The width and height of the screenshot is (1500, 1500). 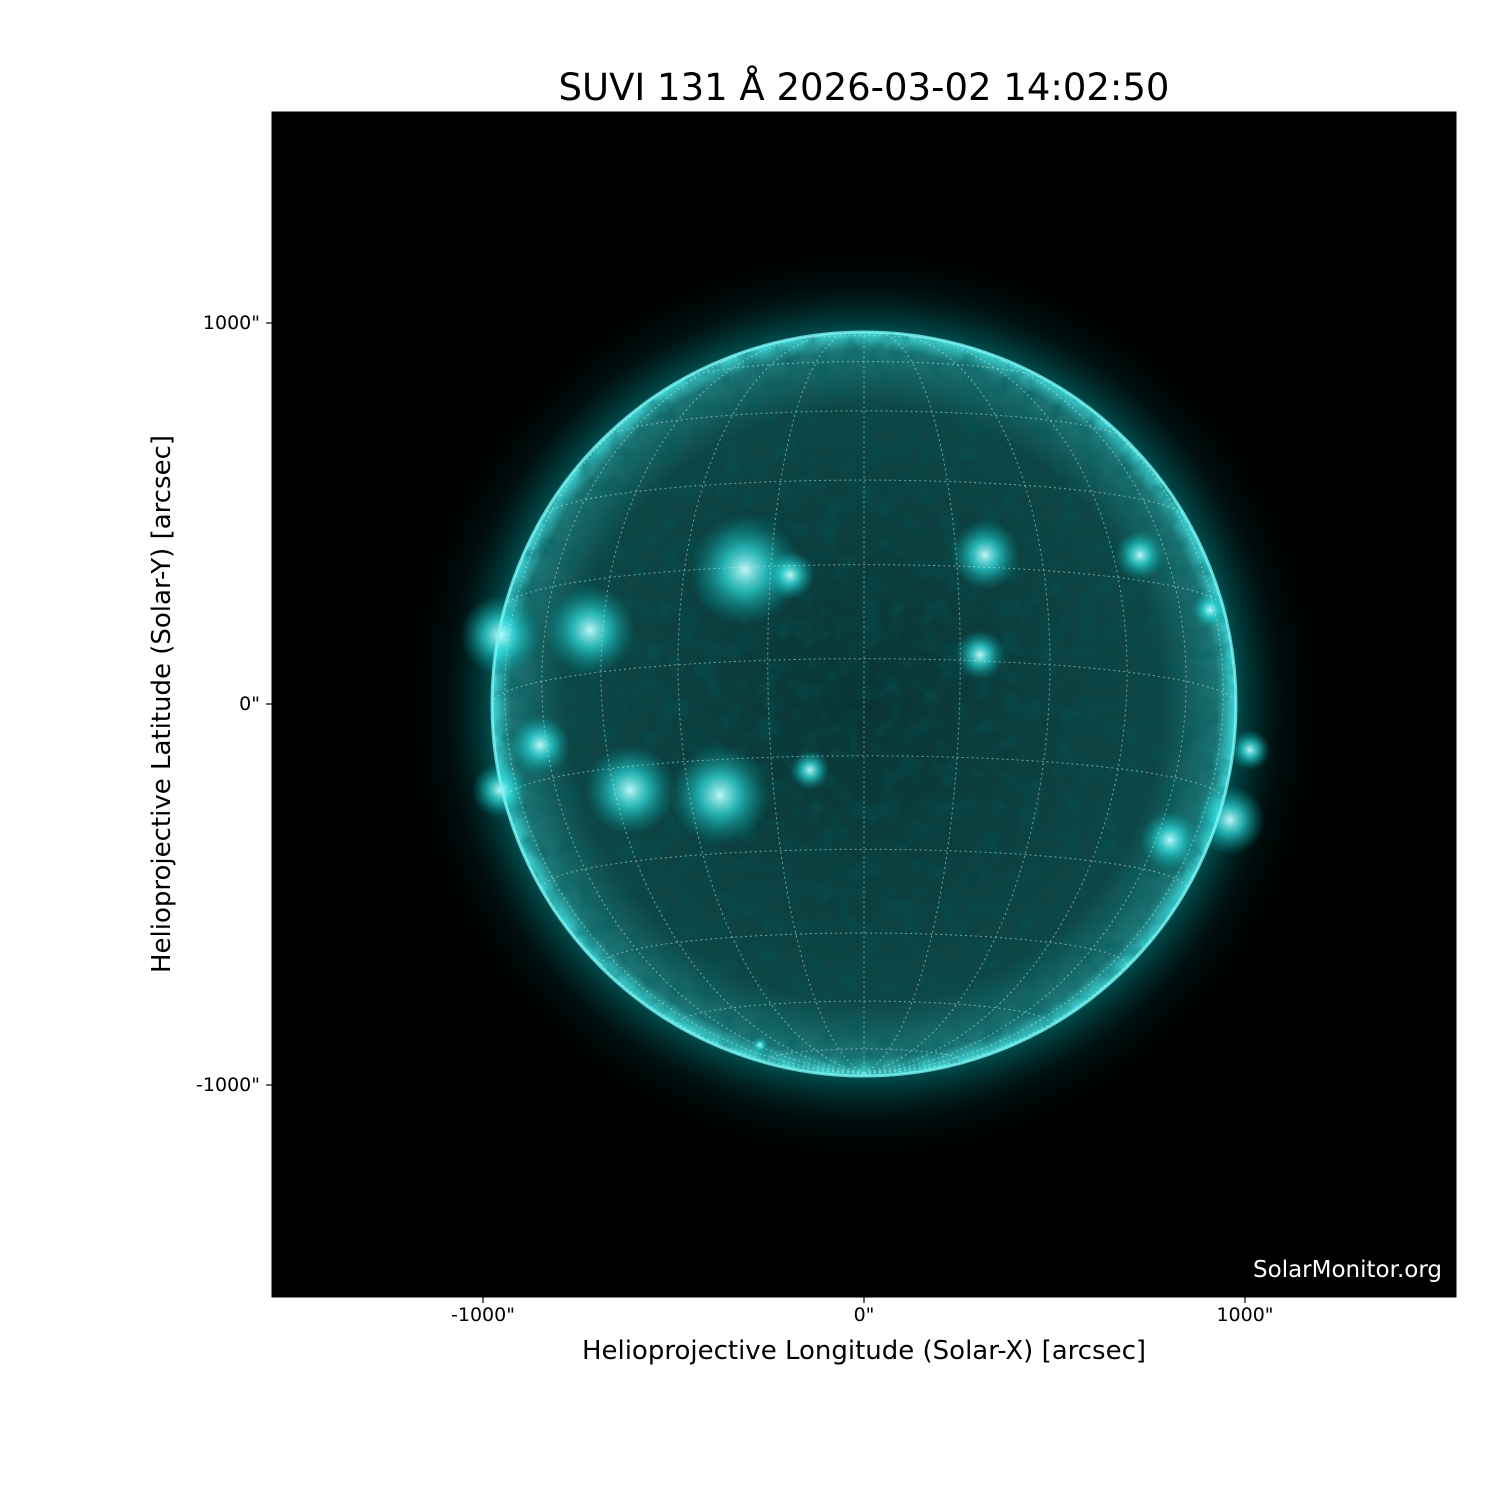 What do you see at coordinates (1347, 1270) in the screenshot?
I see `watermark: SolarMonitor.org` at bounding box center [1347, 1270].